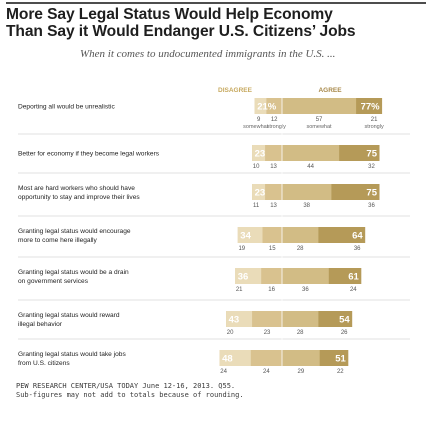 The image size is (432, 427). What do you see at coordinates (344, 320) in the screenshot?
I see `agree-value-label: 54` at bounding box center [344, 320].